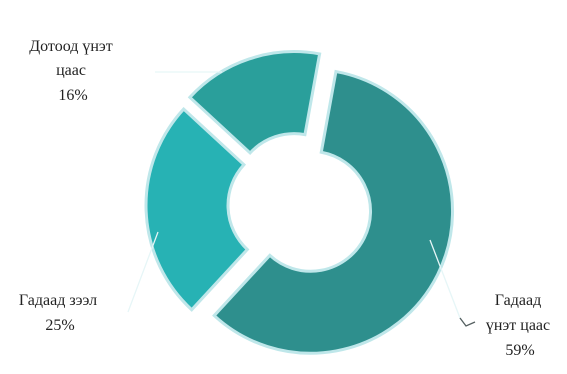  What do you see at coordinates (518, 300) in the screenshot?
I see `slice-label-foreign-securities-line1: Гадаад` at bounding box center [518, 300].